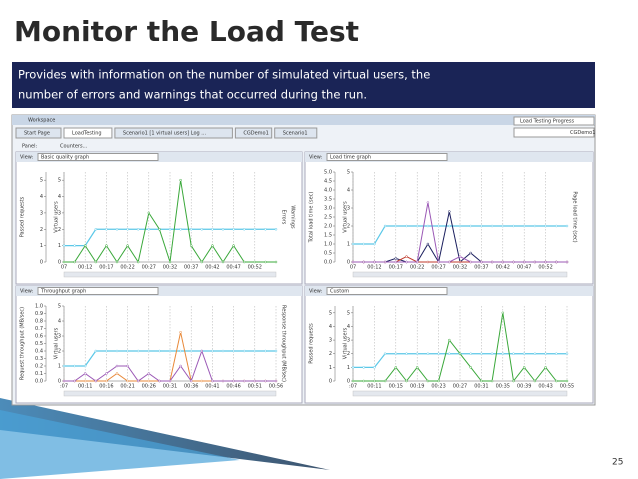  What do you see at coordinates (27, 158) in the screenshot?
I see `view-label: View:` at bounding box center [27, 158].